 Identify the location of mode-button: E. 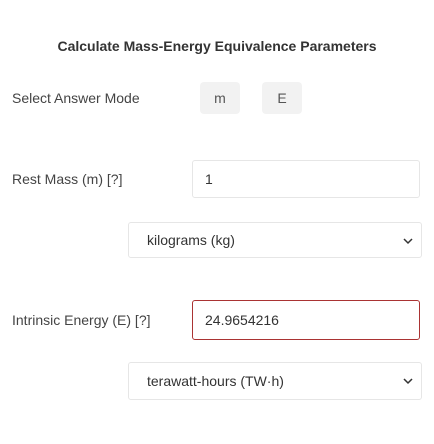
(282, 98).